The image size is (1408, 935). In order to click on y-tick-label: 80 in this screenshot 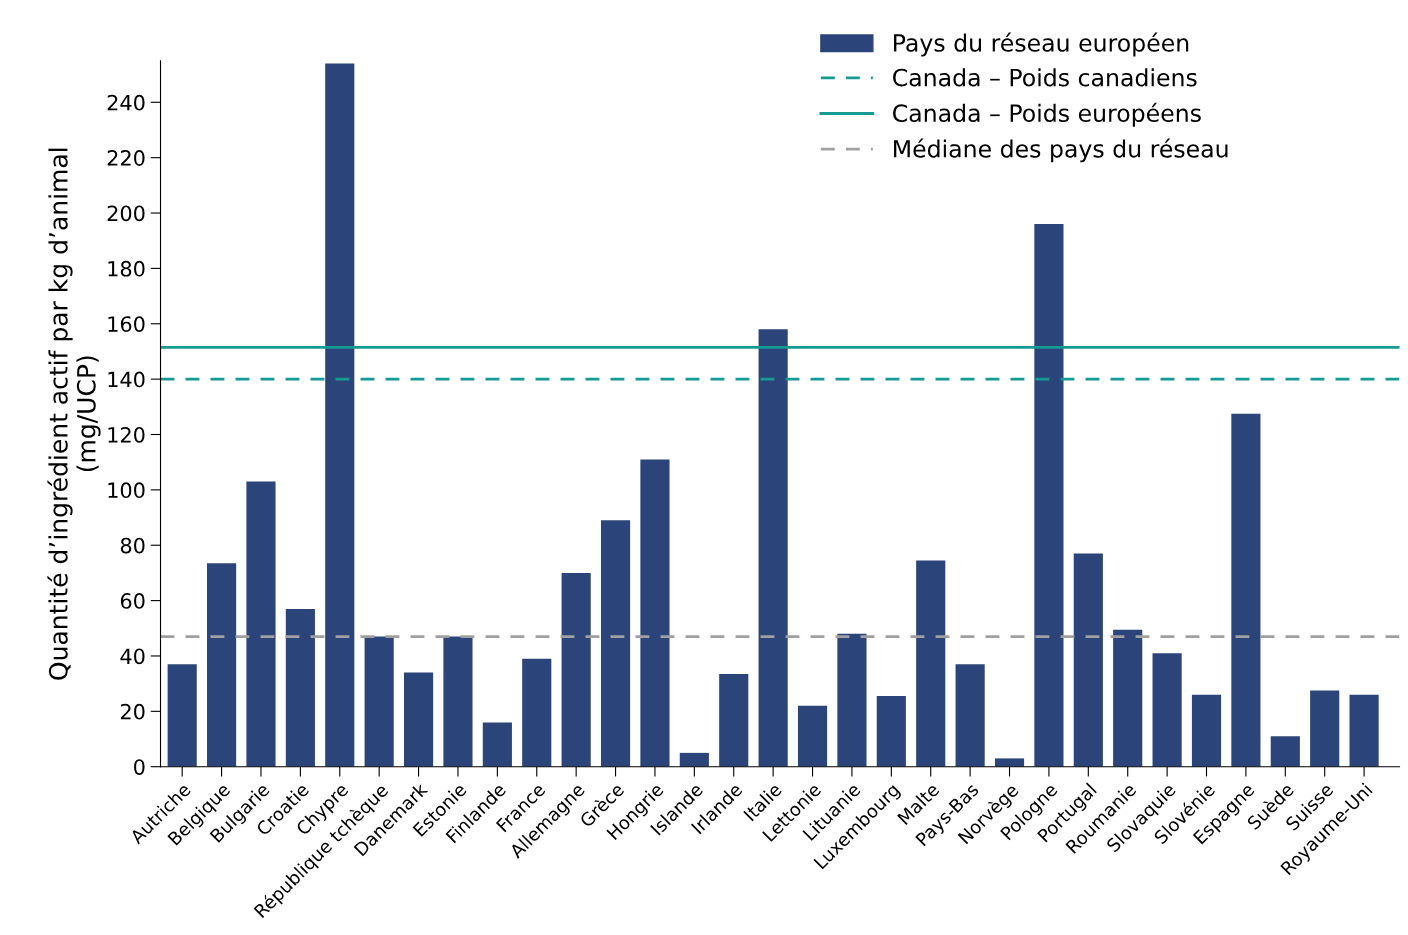, I will do `click(132, 545)`.